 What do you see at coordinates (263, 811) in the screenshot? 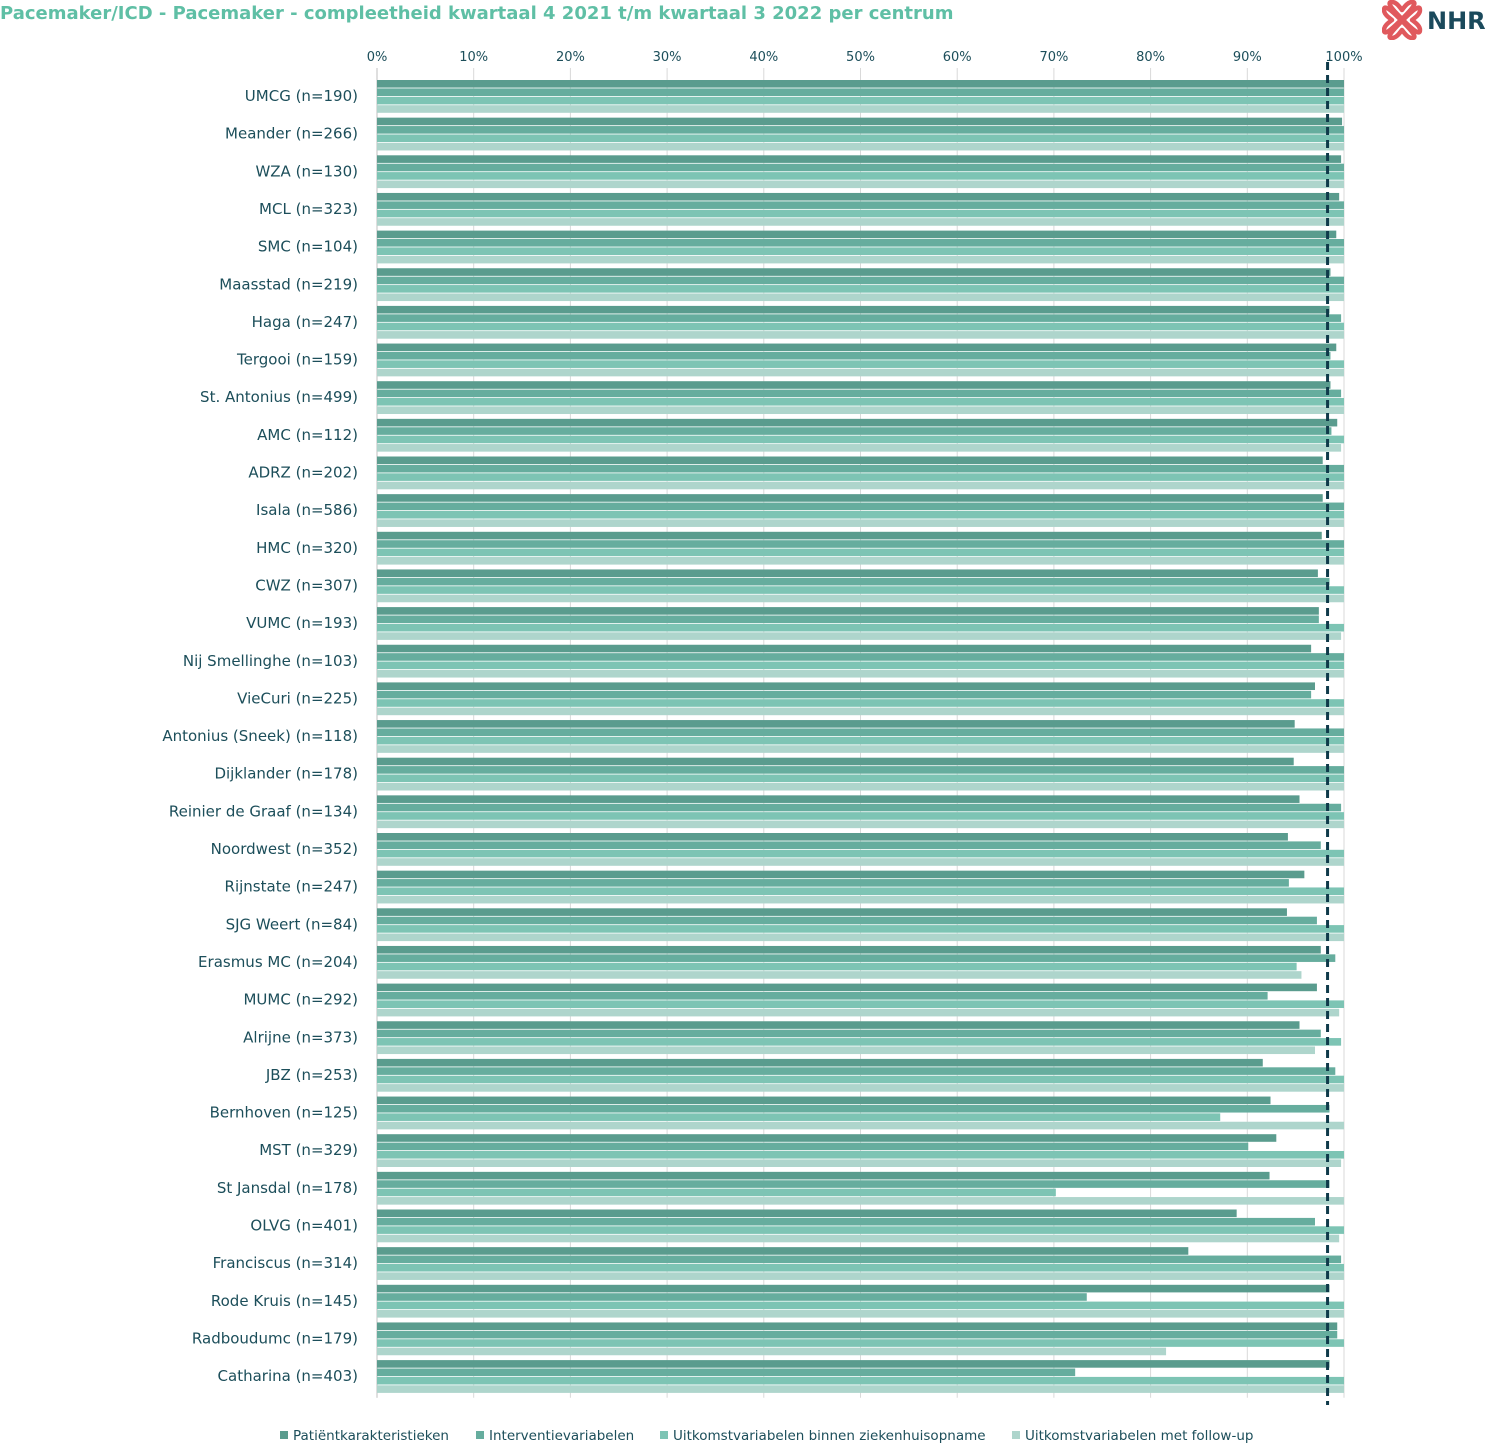
I see `category-label: Reinier de Graaf (n=134)` at bounding box center [263, 811].